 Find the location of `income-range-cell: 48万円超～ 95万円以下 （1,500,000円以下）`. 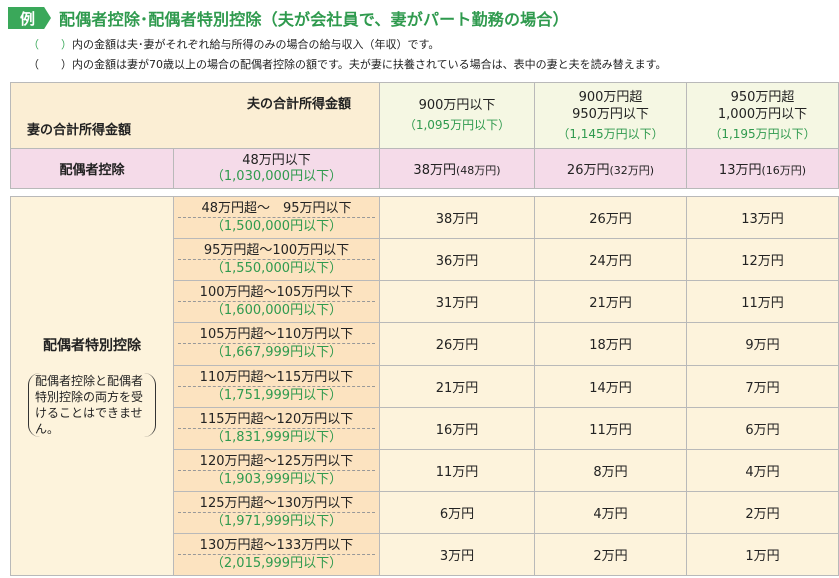

income-range-cell: 48万円超～ 95万円以下 （1,500,000円以下） is located at coordinates (276, 218).